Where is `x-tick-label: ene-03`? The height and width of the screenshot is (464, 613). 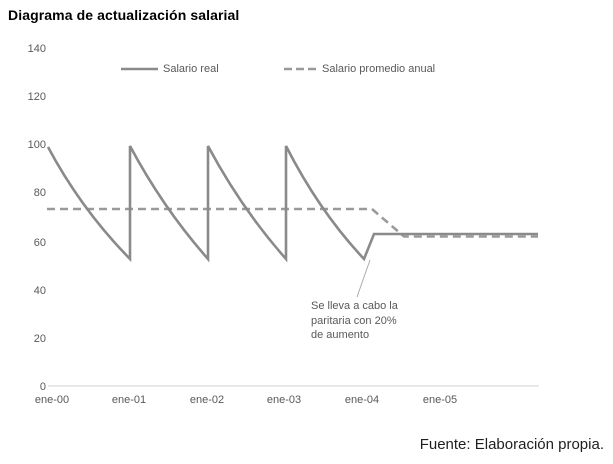
x-tick-label: ene-03 is located at coordinates (284, 400).